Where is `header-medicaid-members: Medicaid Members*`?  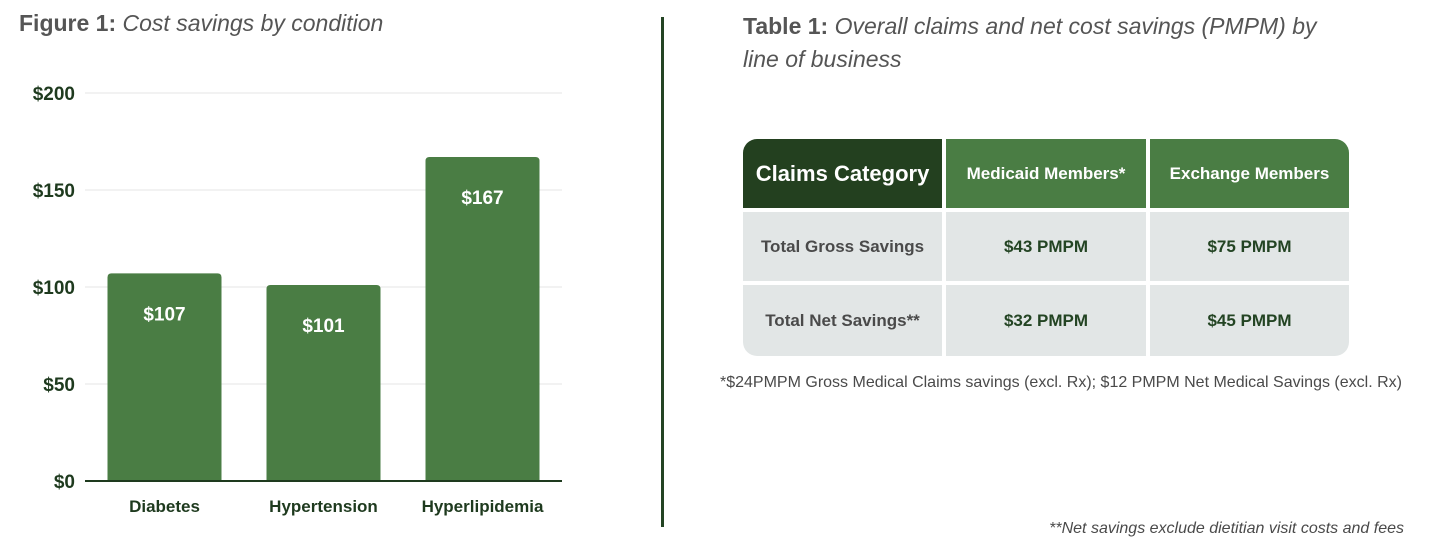
header-medicaid-members: Medicaid Members* is located at coordinates (1046, 173).